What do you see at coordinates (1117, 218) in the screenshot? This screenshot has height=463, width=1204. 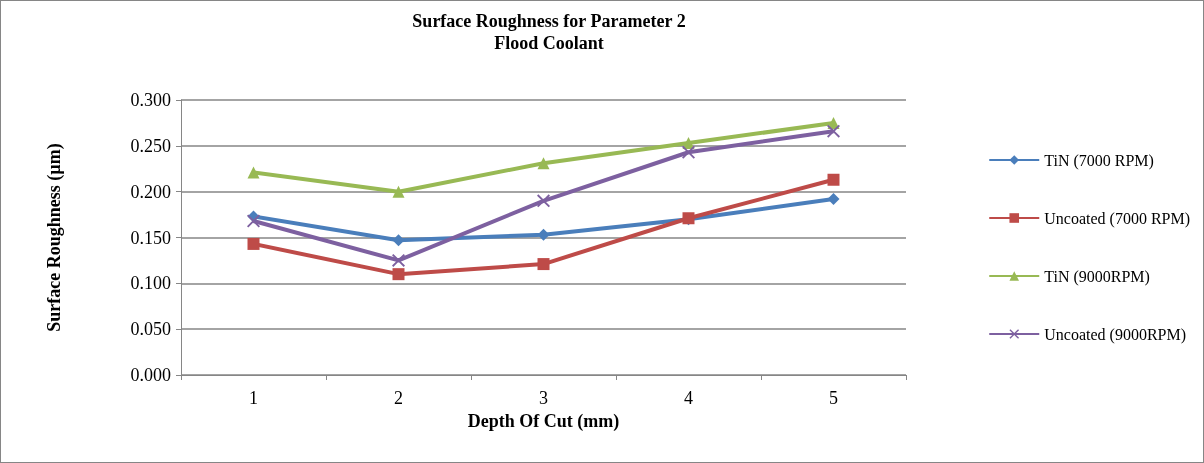 I see `legend-label: Uncoated (7000 RPM)` at bounding box center [1117, 218].